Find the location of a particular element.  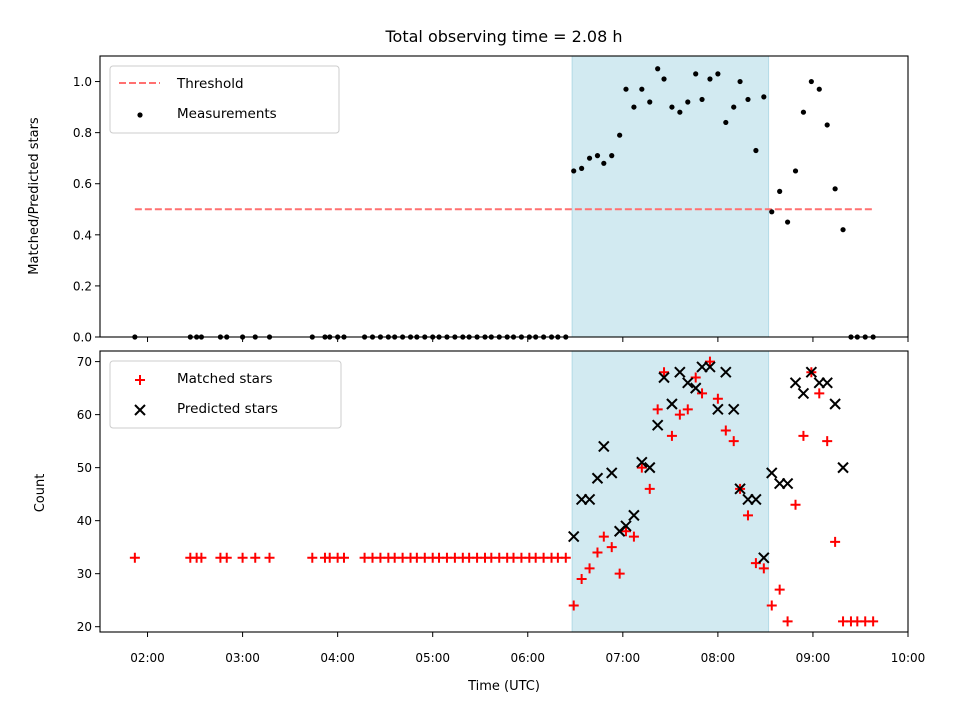

x-tick-label: 04:00 is located at coordinates (337, 658).